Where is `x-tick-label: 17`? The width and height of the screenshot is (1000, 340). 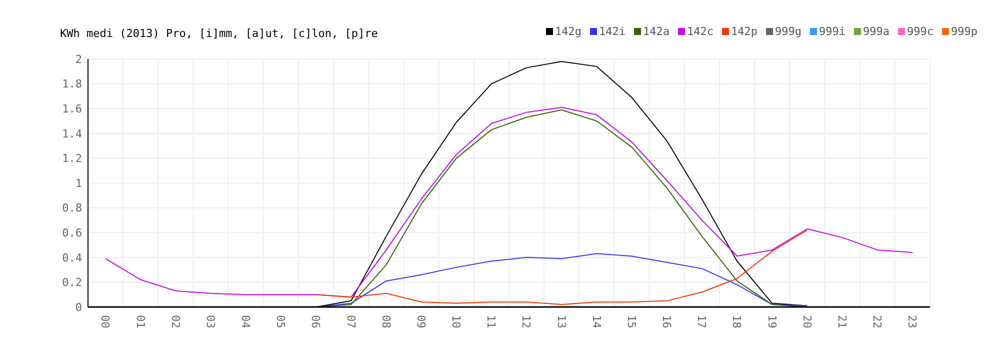
x-tick-label: 17 is located at coordinates (701, 321).